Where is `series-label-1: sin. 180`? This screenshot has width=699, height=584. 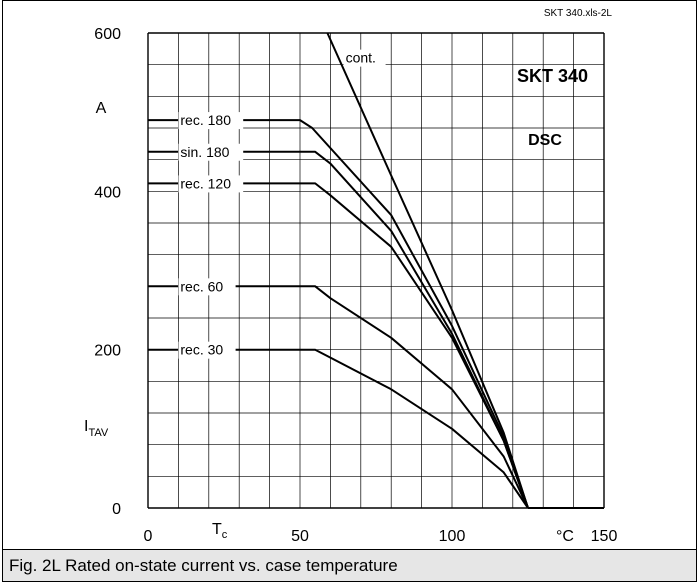
series-label-1: sin. 180 is located at coordinates (204, 152).